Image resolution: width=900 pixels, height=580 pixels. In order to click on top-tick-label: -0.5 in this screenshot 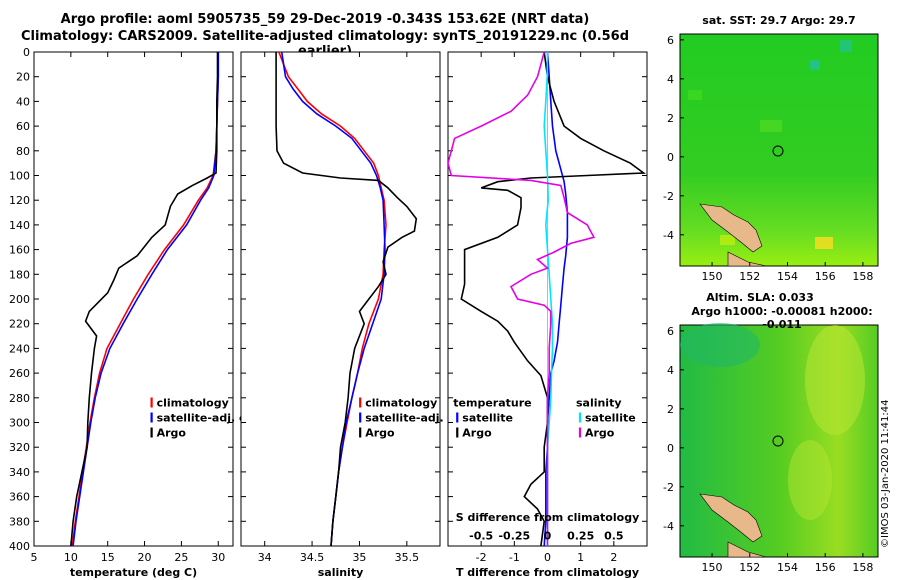, I will do `click(481, 536)`.